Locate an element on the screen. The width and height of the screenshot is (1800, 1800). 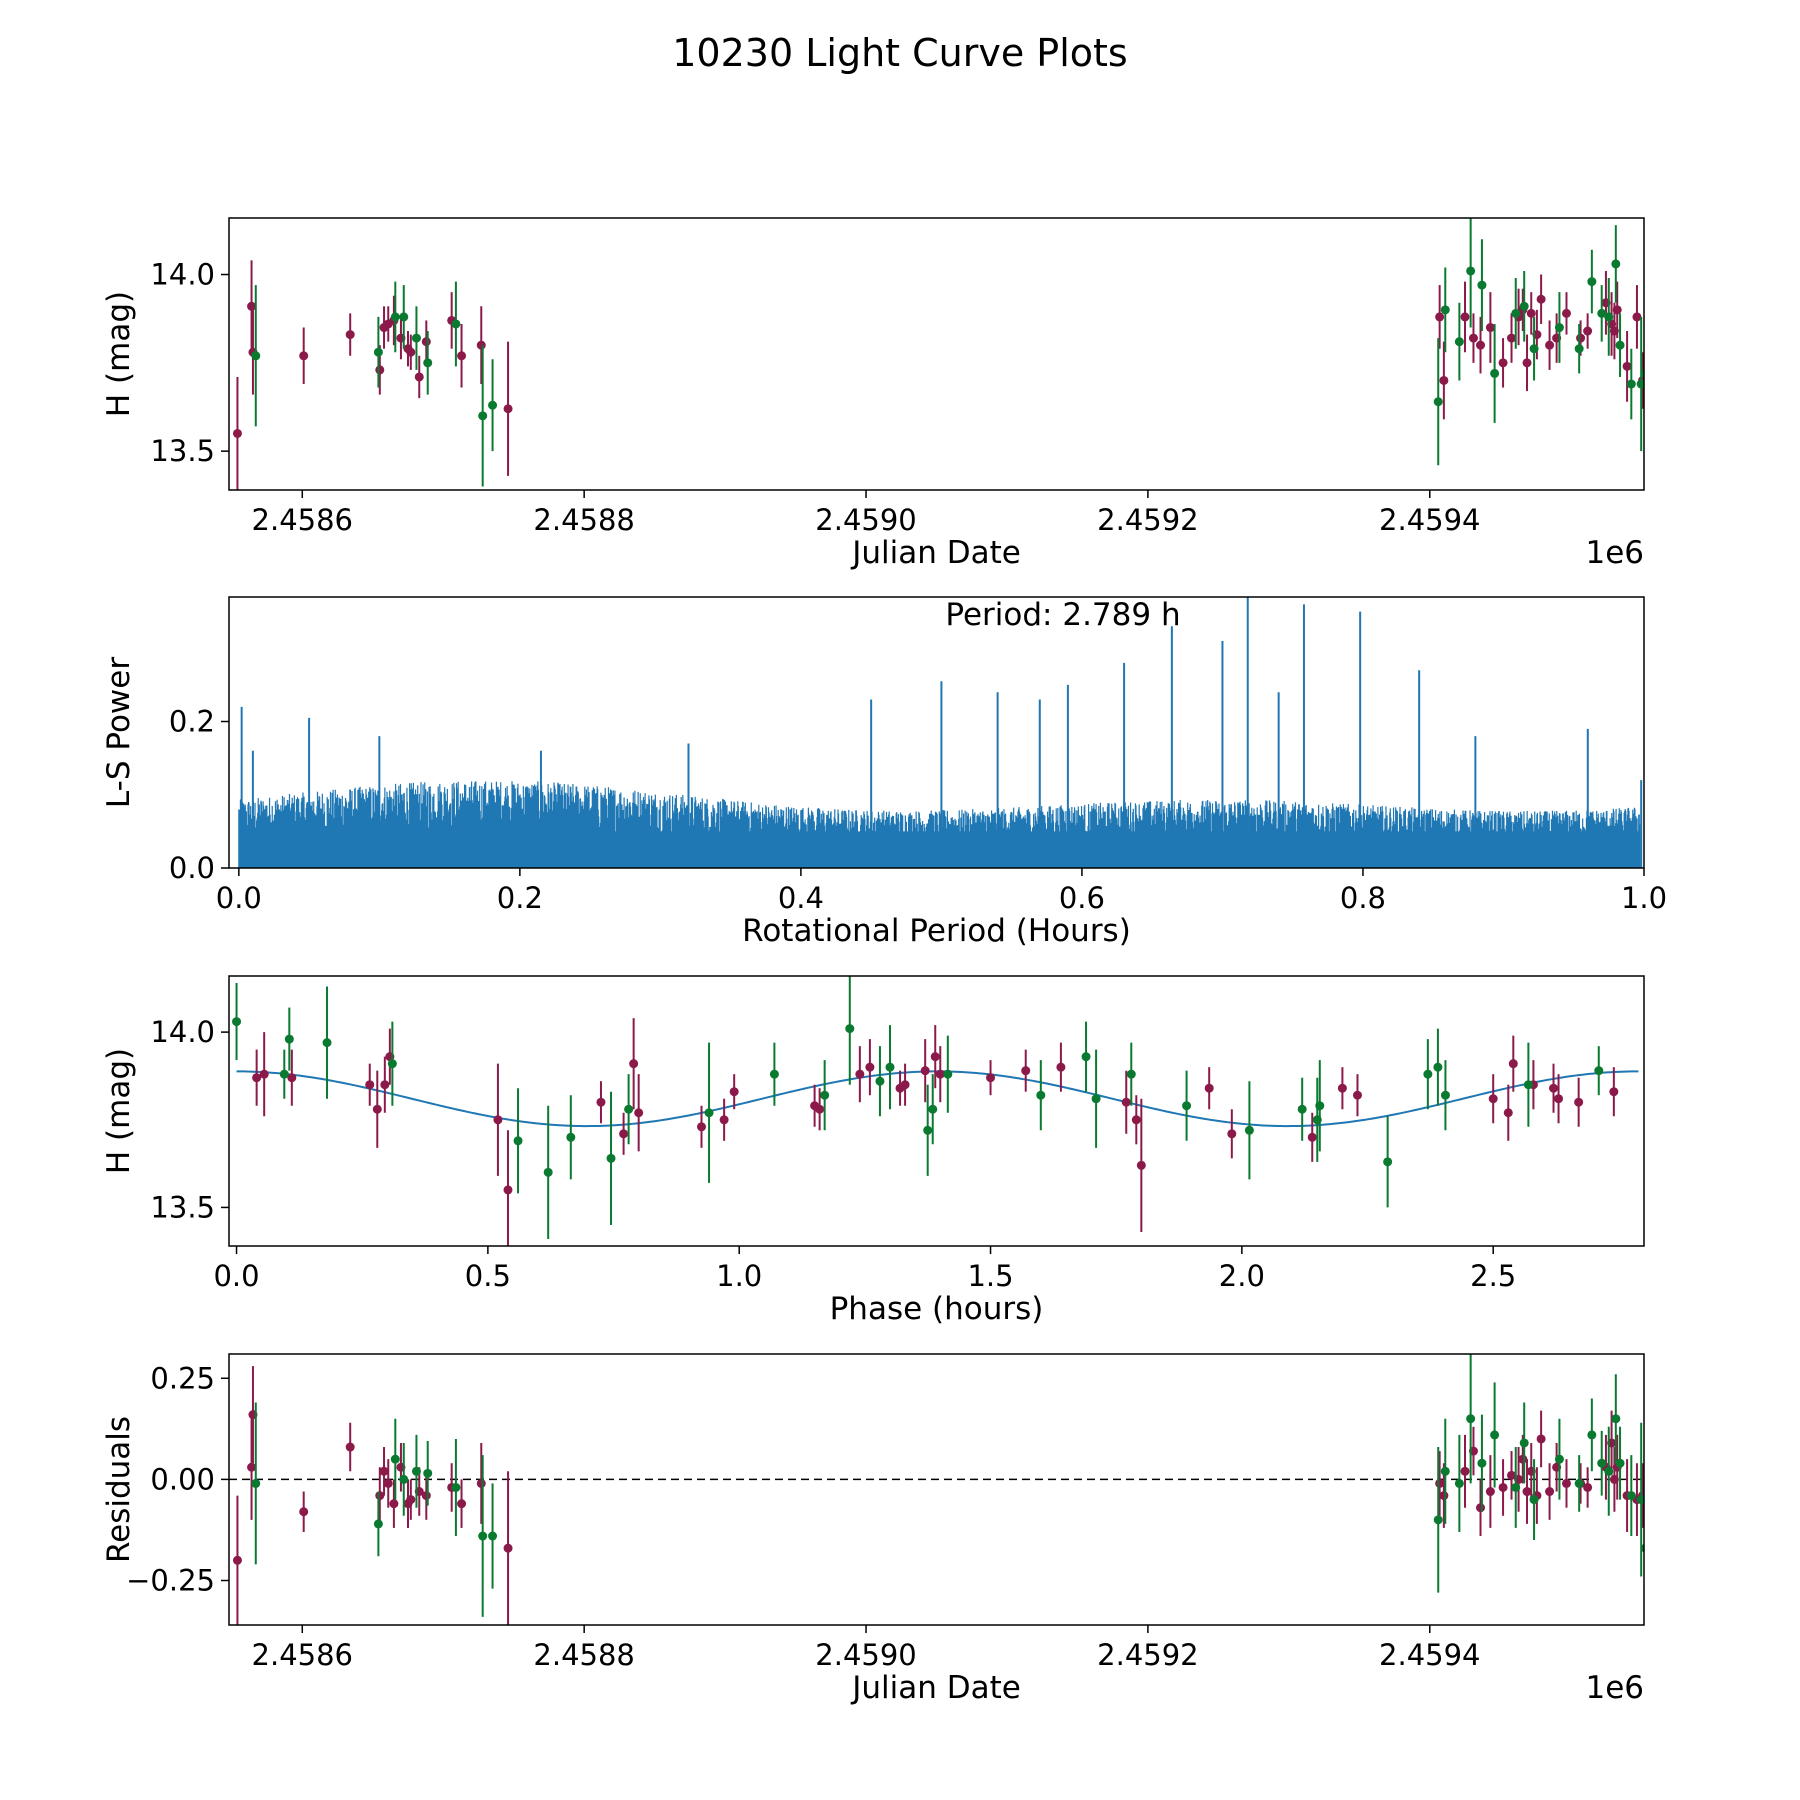
x-tick-label: 2.4590 is located at coordinates (865, 1655).